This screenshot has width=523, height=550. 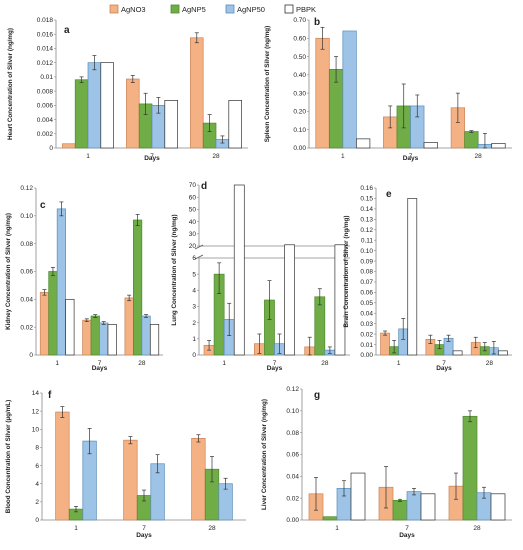 What do you see at coordinates (299, 75) in the screenshot?
I see `y-tick-label: 0.40` at bounding box center [299, 75].